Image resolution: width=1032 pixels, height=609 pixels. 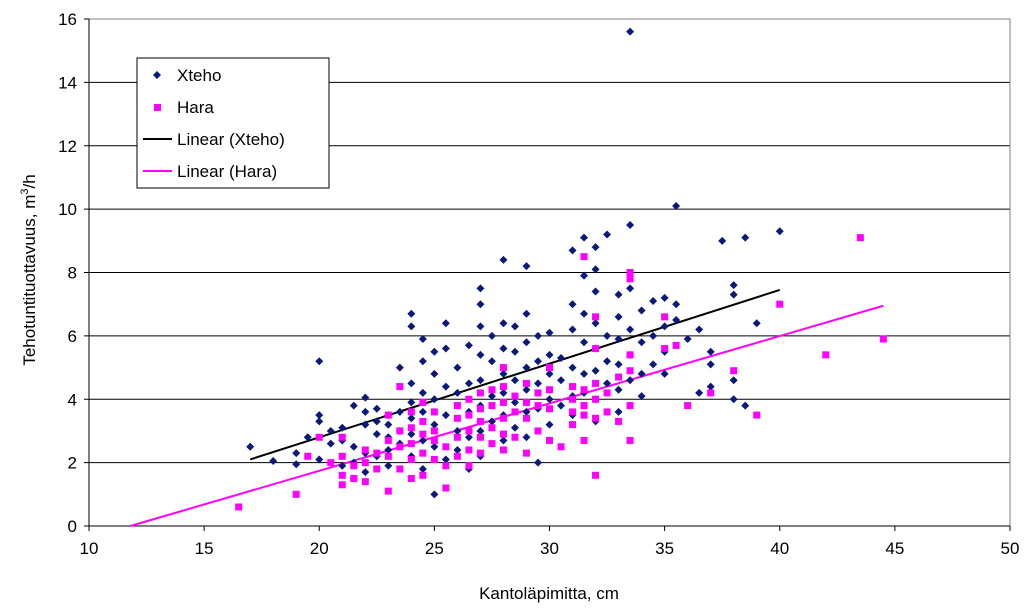 What do you see at coordinates (214, 139) in the screenshot?
I see `legend-item-linear-xteho: Linear (Xteho)` at bounding box center [214, 139].